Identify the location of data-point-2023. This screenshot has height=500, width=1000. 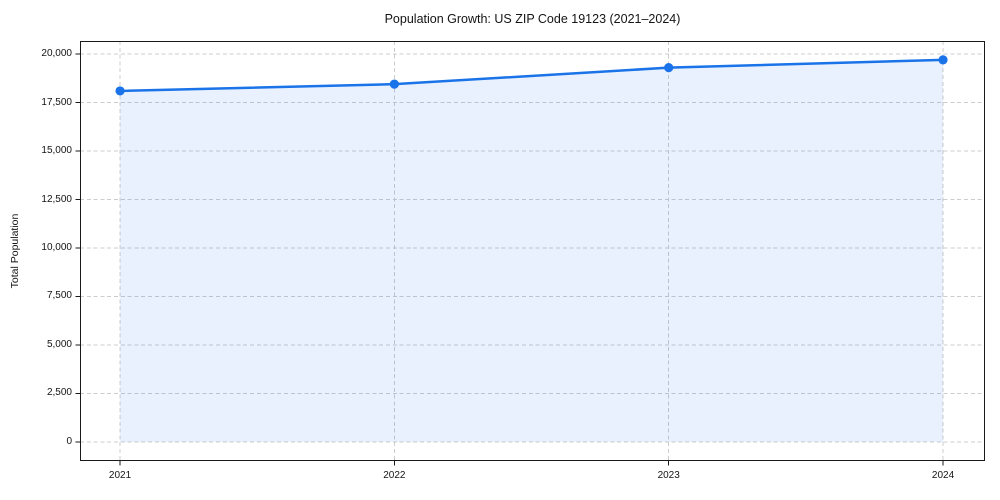
(669, 68).